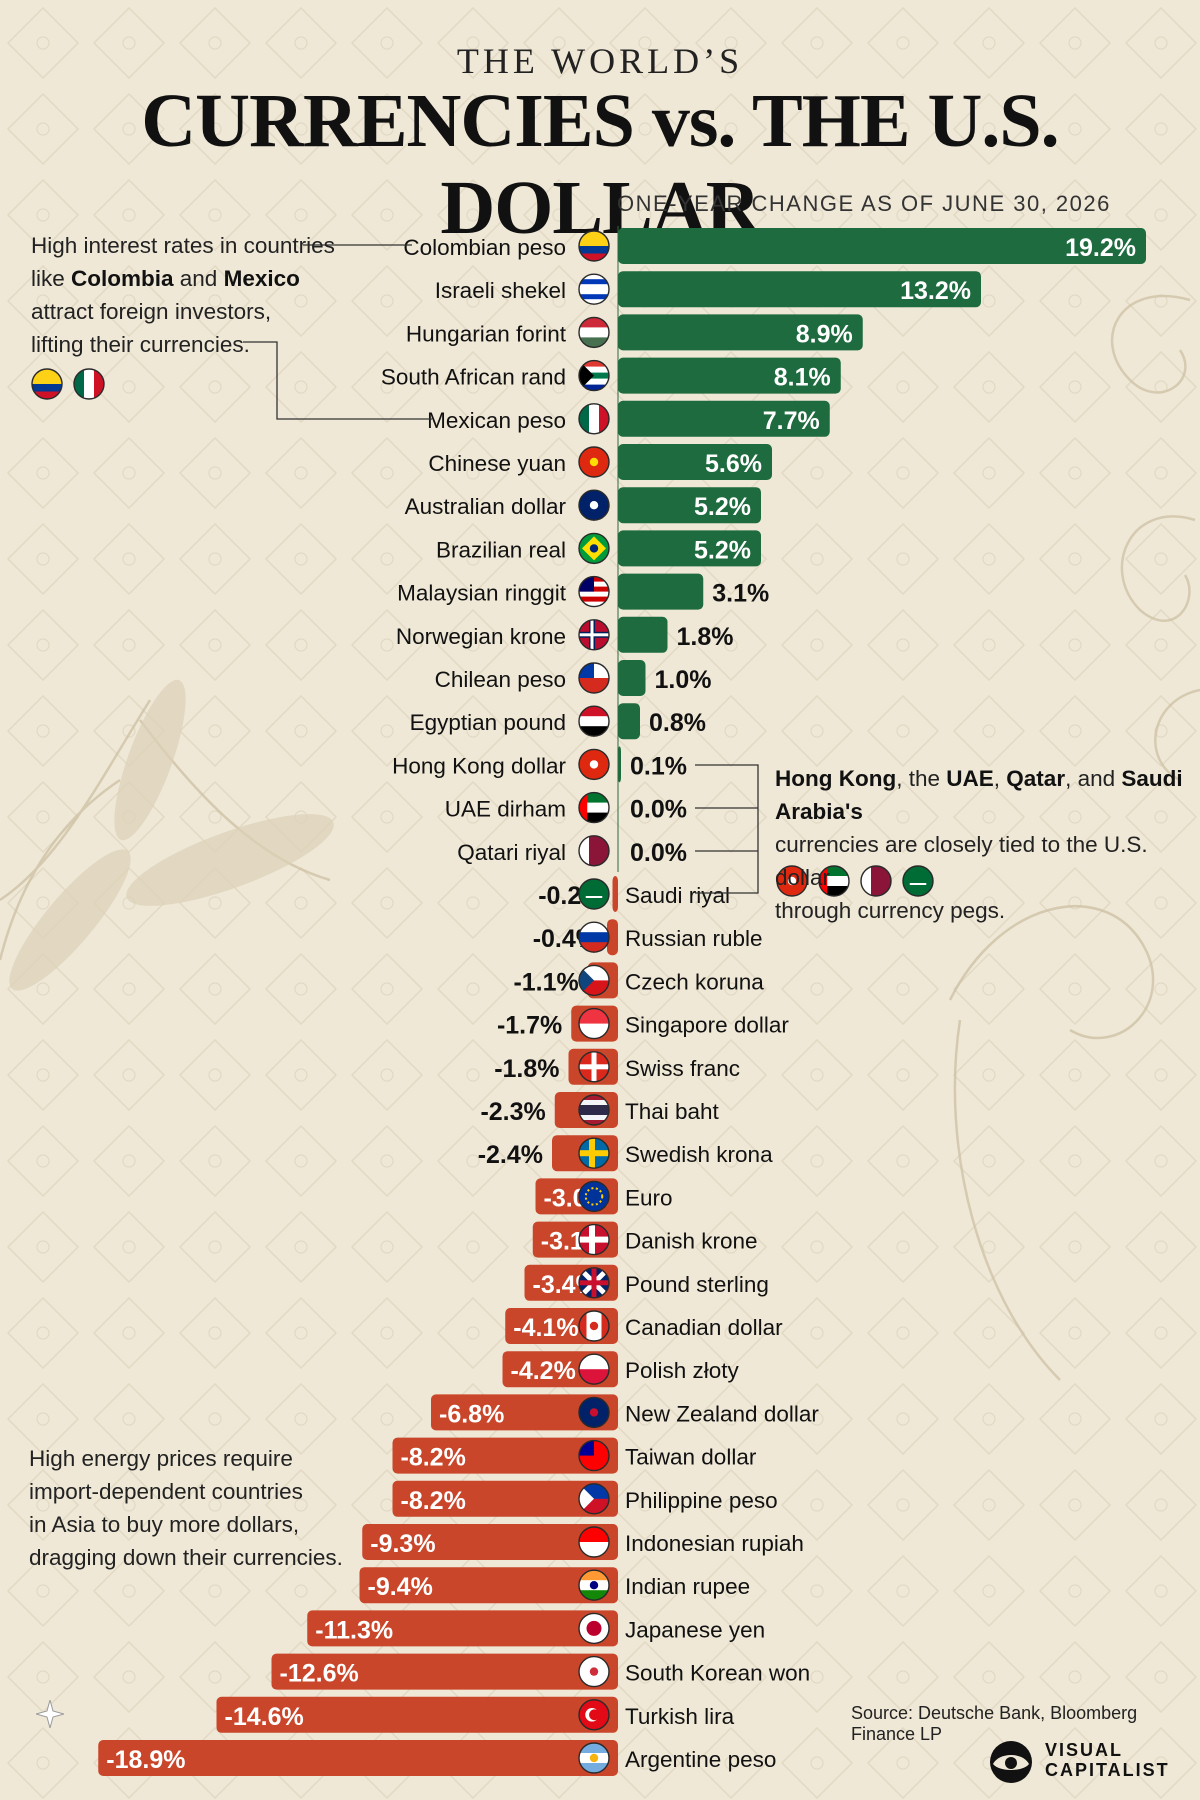 The width and height of the screenshot is (1200, 1800). What do you see at coordinates (145, 1760) in the screenshot?
I see `value-label: -18.9%` at bounding box center [145, 1760].